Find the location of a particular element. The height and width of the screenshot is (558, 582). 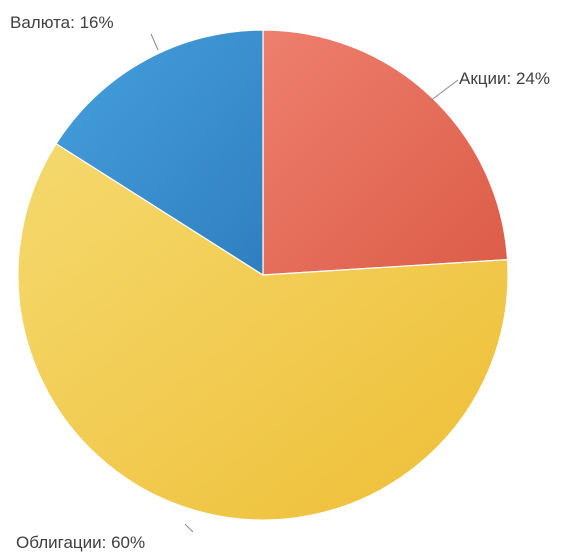

slice-label: Облигации: 60% is located at coordinates (80, 542).